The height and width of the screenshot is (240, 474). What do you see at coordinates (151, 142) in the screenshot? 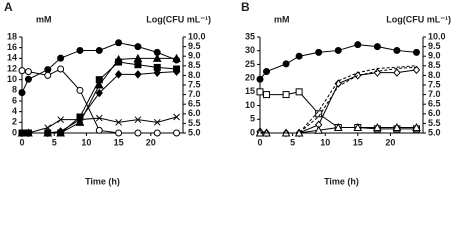
I see `x-tick-label: 20` at bounding box center [151, 142].